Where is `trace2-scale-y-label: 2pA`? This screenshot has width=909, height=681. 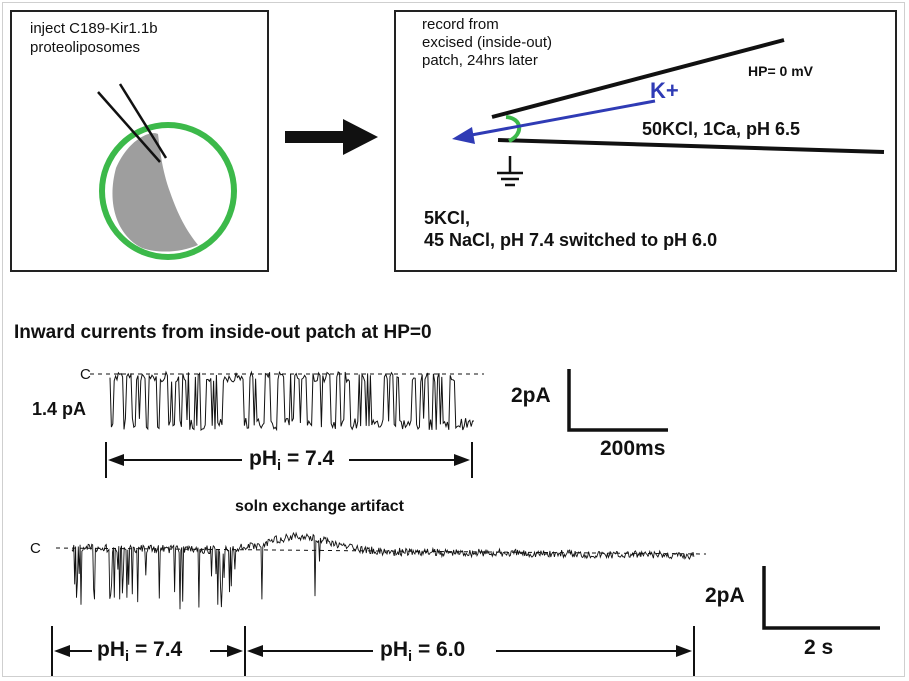
trace2-scale-y-label: 2pA is located at coordinates (725, 595).